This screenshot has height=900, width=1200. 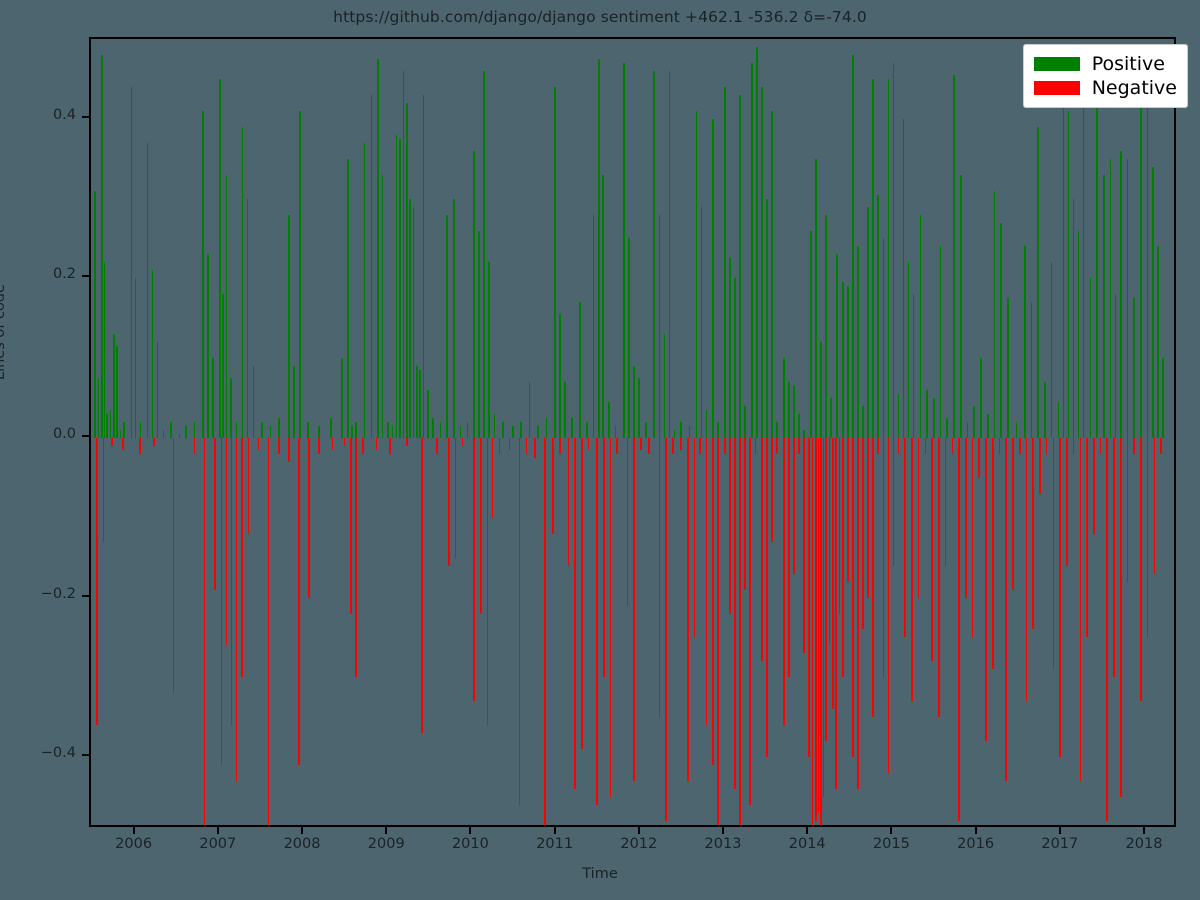 I want to click on x-tick-label: 2006, so click(x=134, y=844).